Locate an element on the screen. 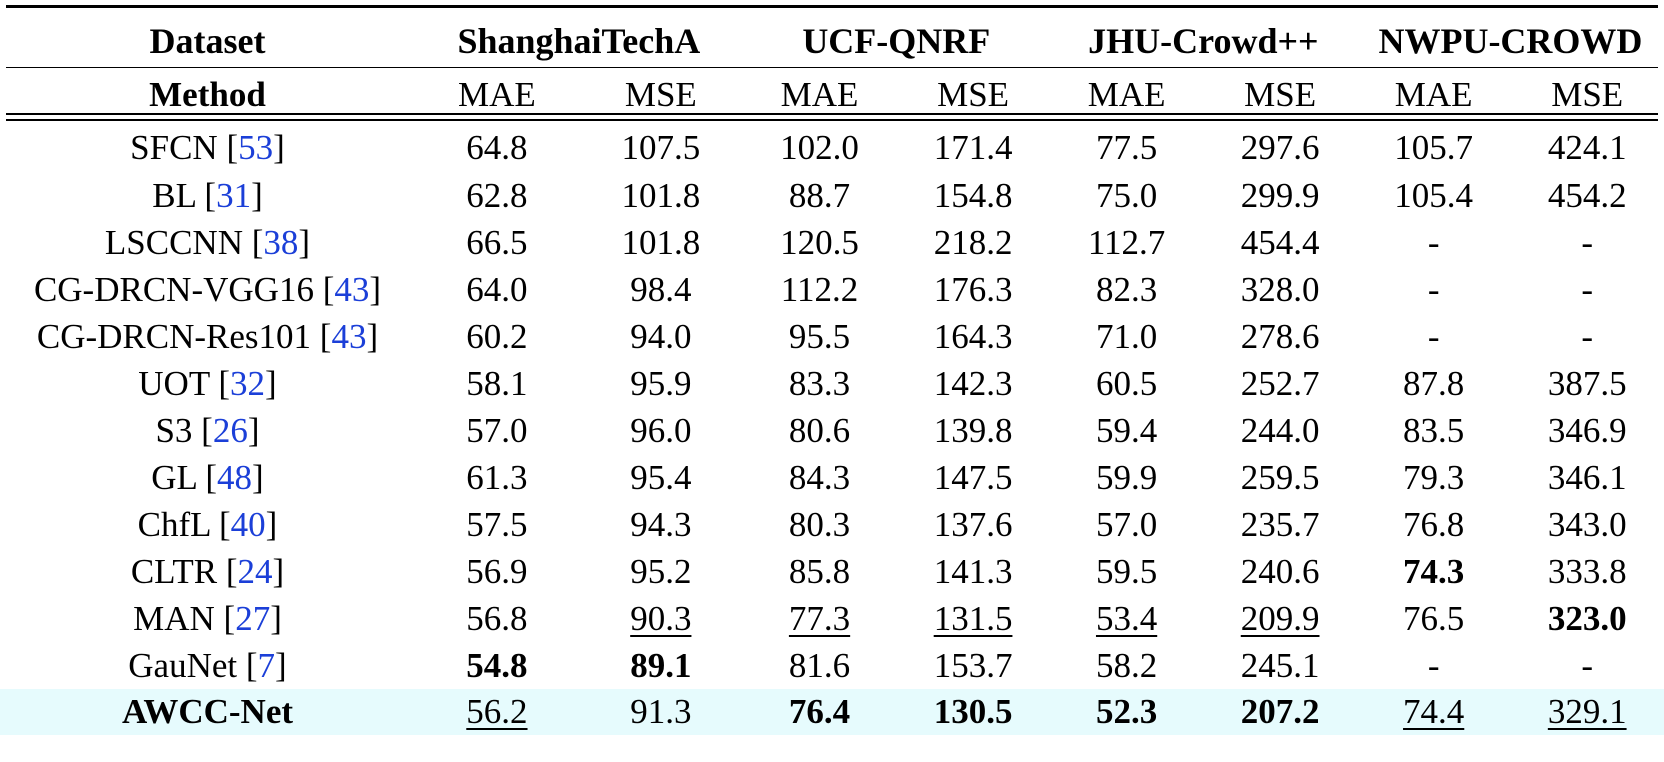  value-cell: 141.3 is located at coordinates (973, 571).